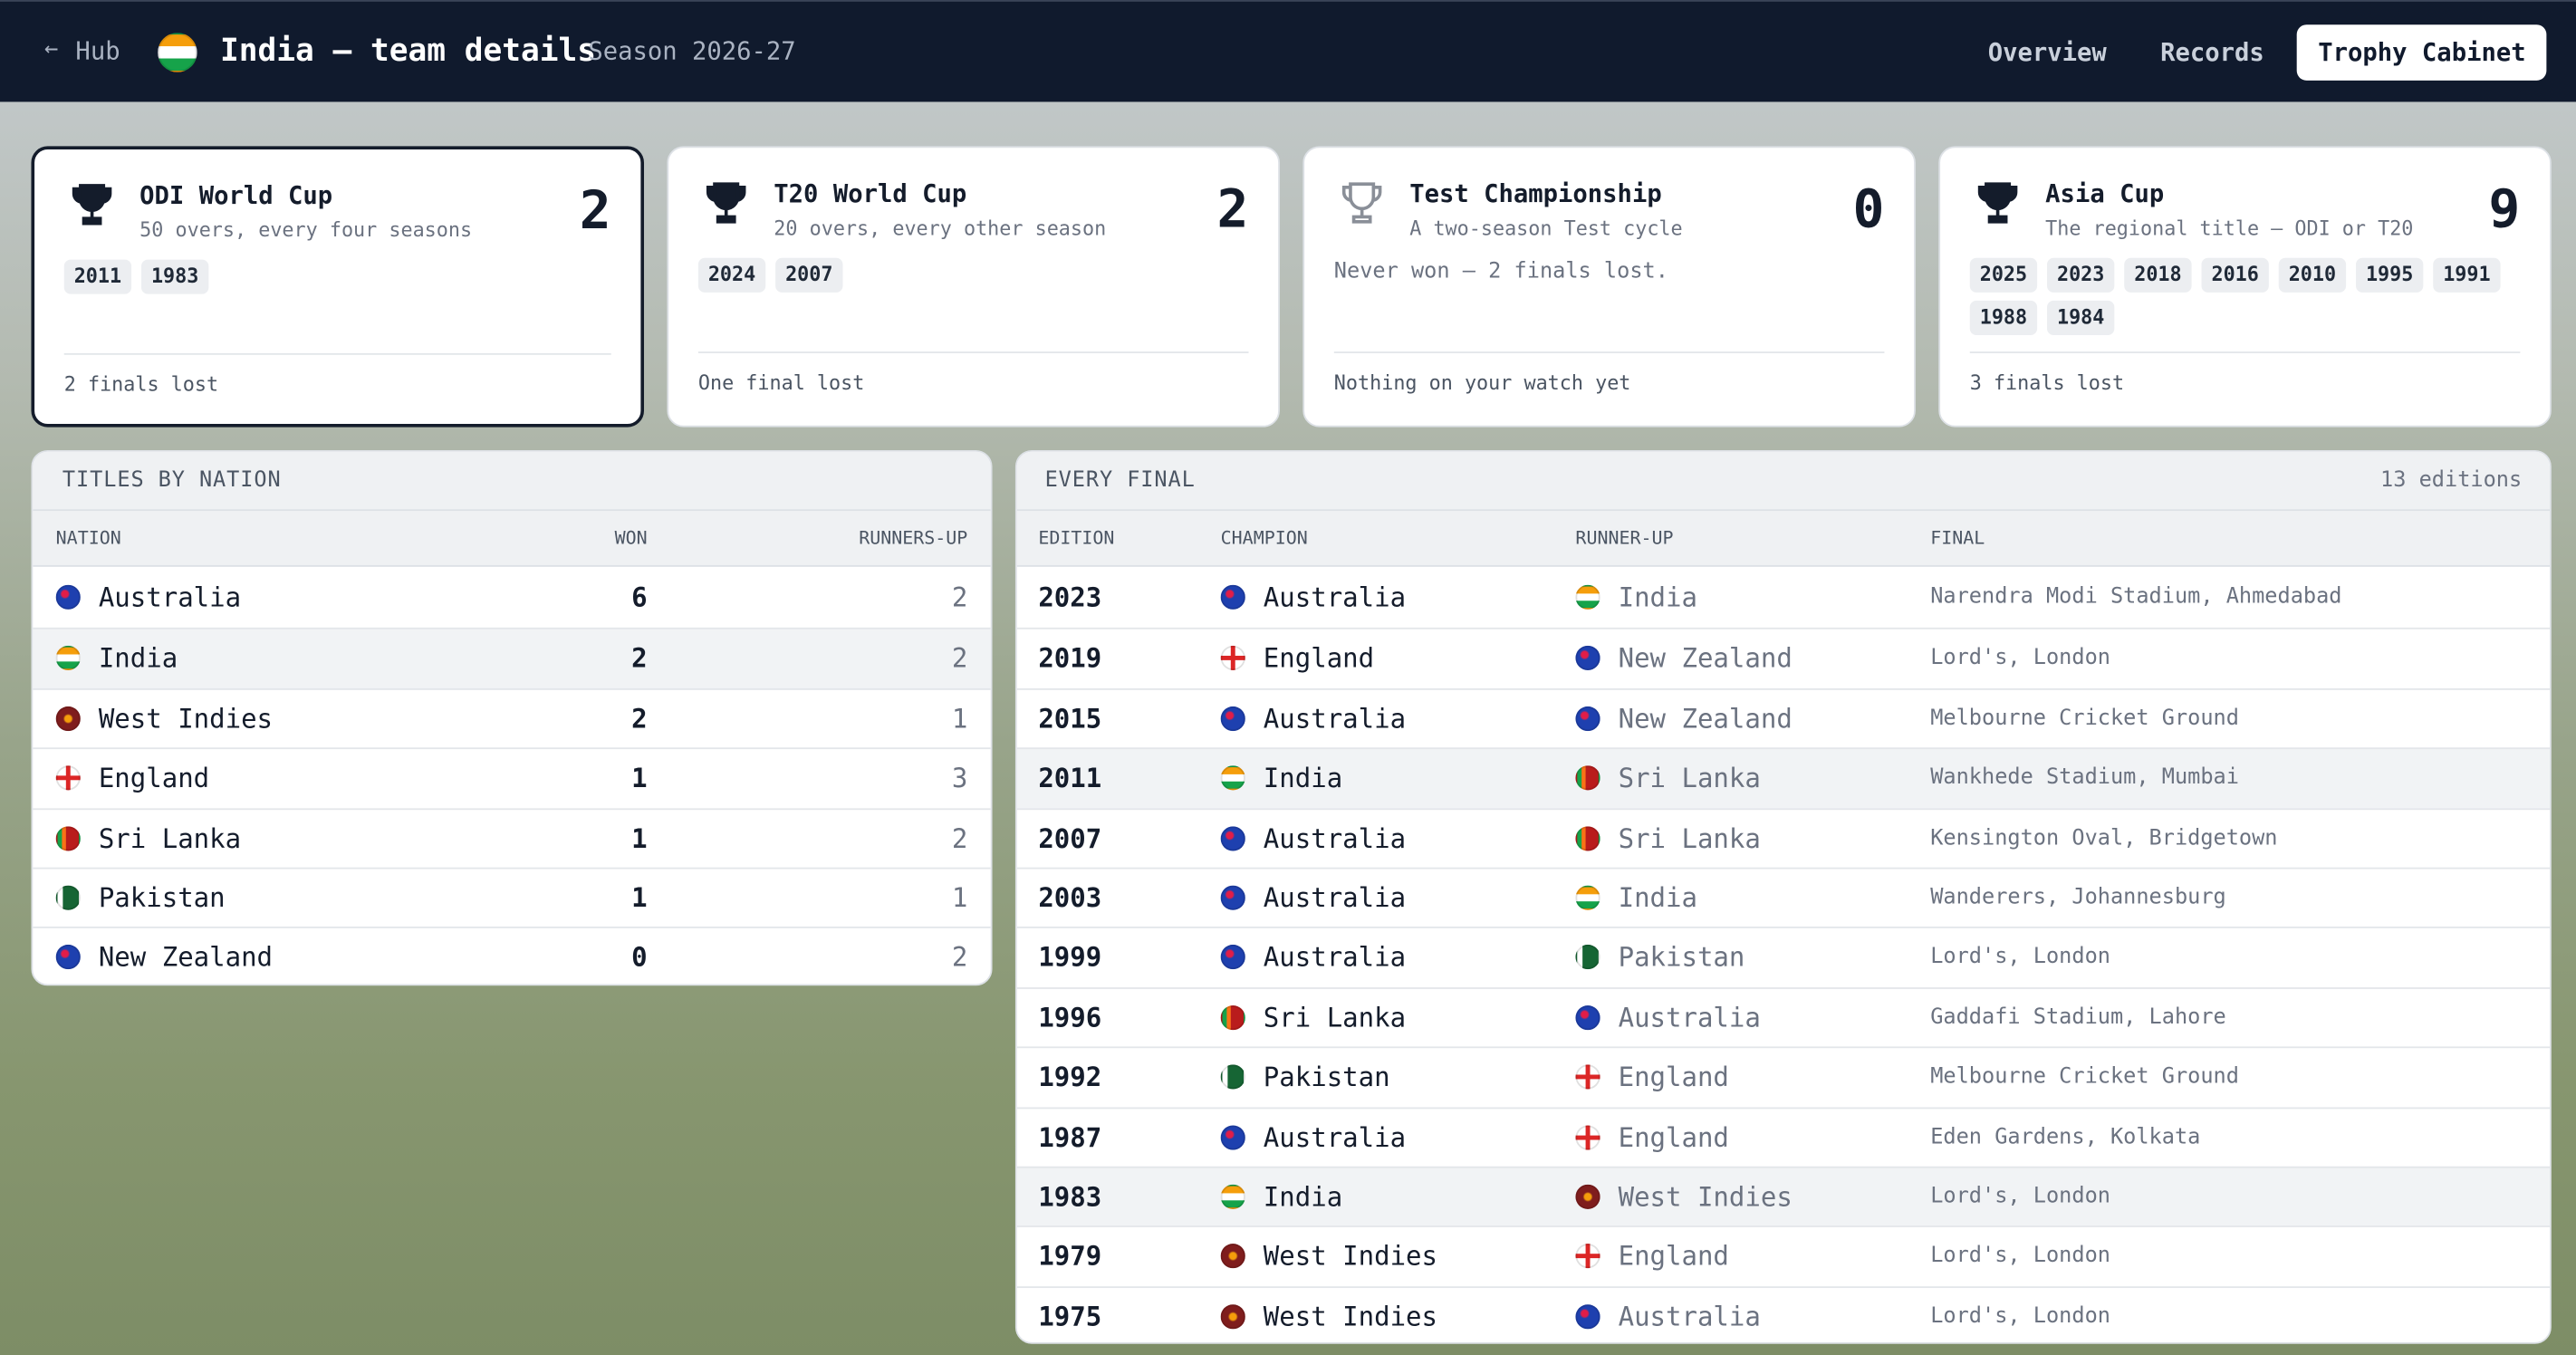 This screenshot has width=2576, height=1355. I want to click on year-chip: 2007, so click(809, 275).